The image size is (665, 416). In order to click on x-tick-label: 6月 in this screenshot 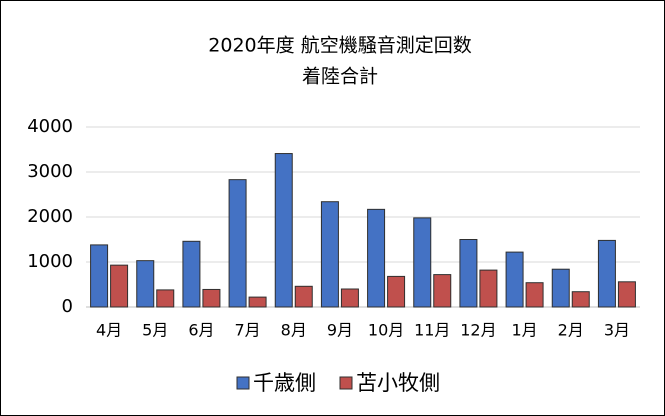, I will do `click(201, 330)`.